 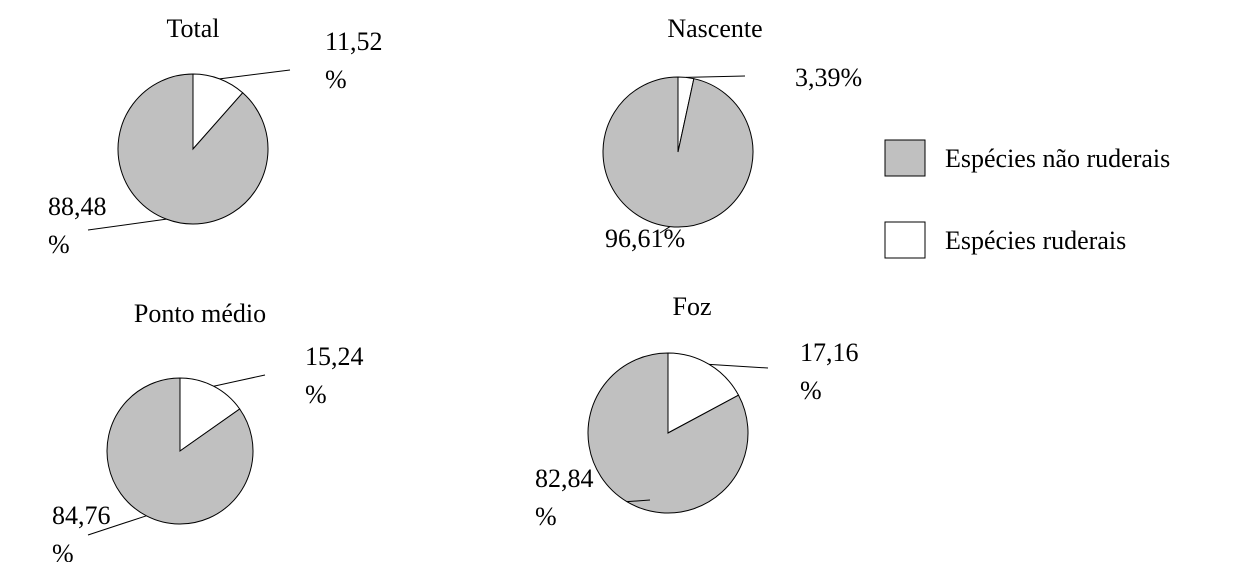 I want to click on value-label: 84,76%, so click(x=81, y=531).